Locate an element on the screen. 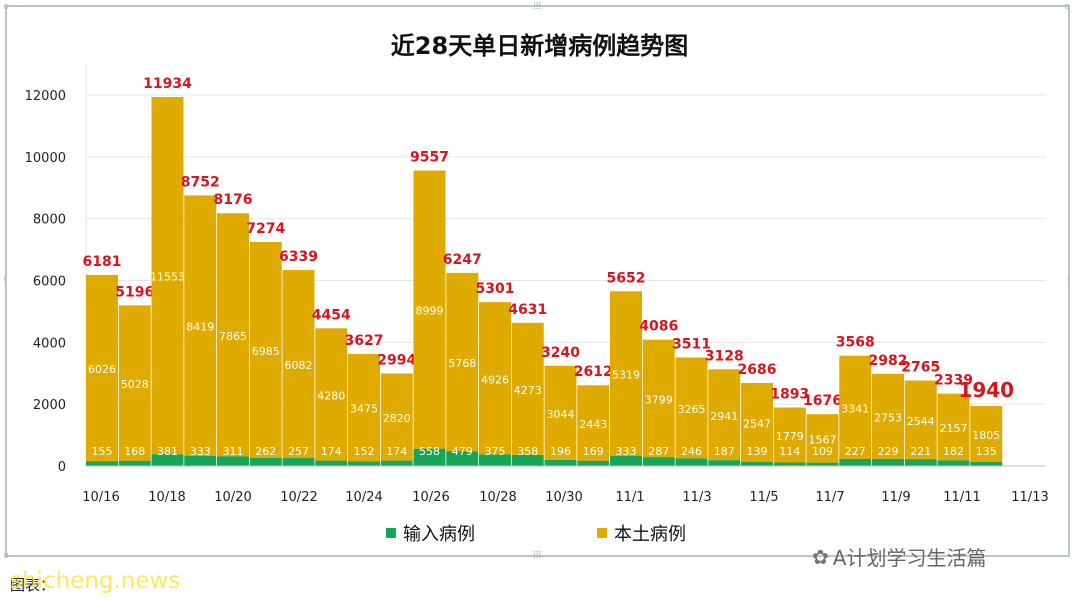  site-watermark: shicheng.news is located at coordinates (95, 581).